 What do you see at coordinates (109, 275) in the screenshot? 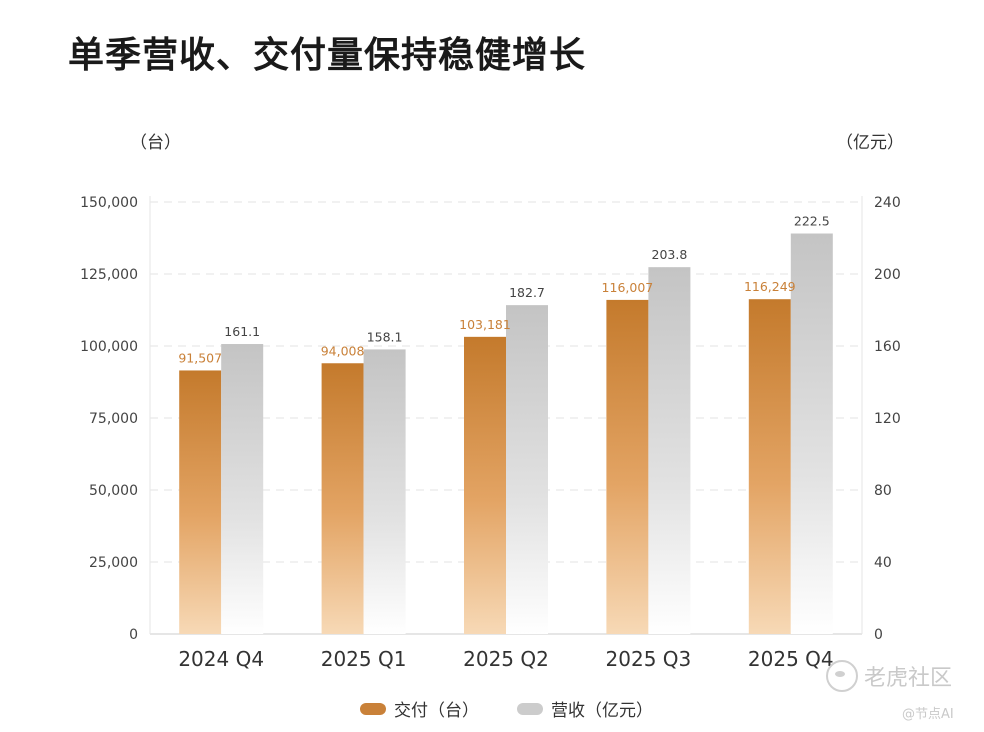
I see `left-tick-label: 125,000` at bounding box center [109, 275].